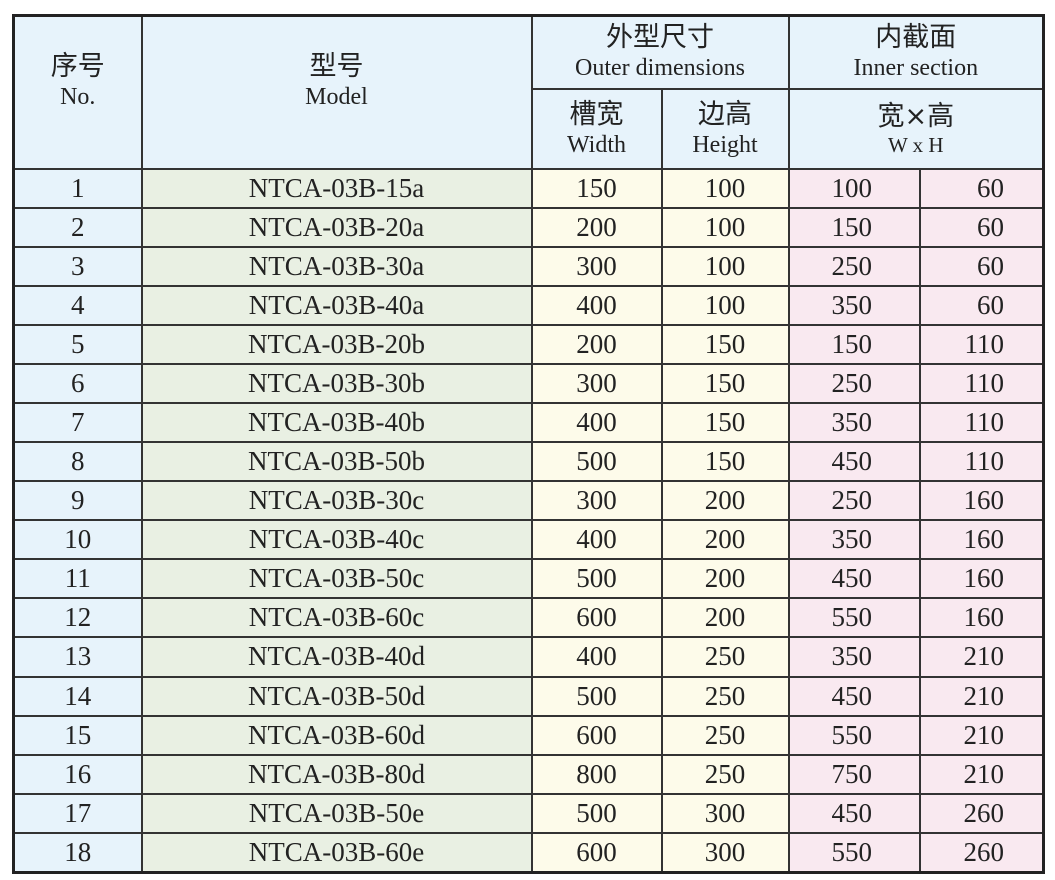 This screenshot has width=1055, height=880. I want to click on header-inner-cn: 内截面, so click(916, 38).